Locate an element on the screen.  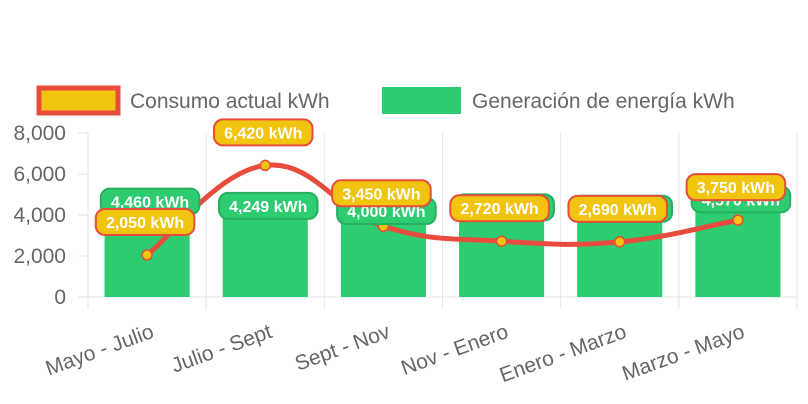
x-tick-label: Julio - Sept is located at coordinates (221, 349).